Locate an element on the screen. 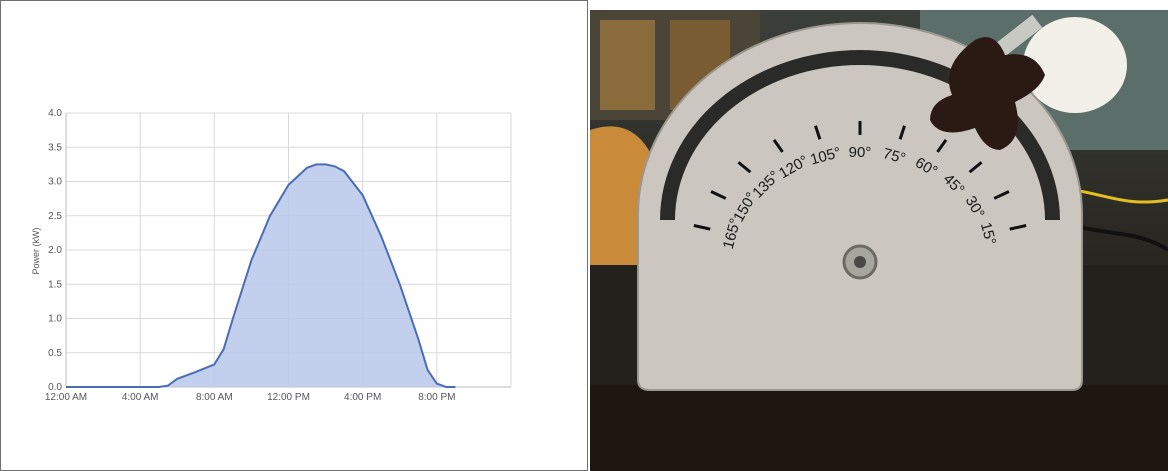 The width and height of the screenshot is (1168, 471). x-tick-label: 12:00 PM is located at coordinates (288, 397).